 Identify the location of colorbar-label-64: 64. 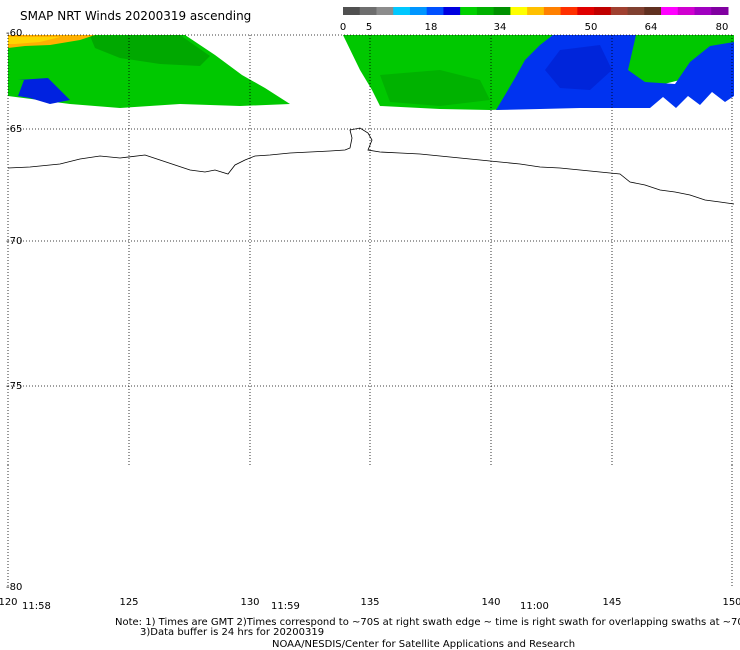
(651, 27).